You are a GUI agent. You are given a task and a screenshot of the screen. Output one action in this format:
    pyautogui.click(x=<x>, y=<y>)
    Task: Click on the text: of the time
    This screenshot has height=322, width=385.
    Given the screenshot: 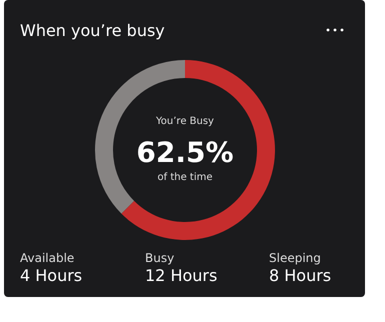 What is the action you would take?
    pyautogui.click(x=185, y=177)
    